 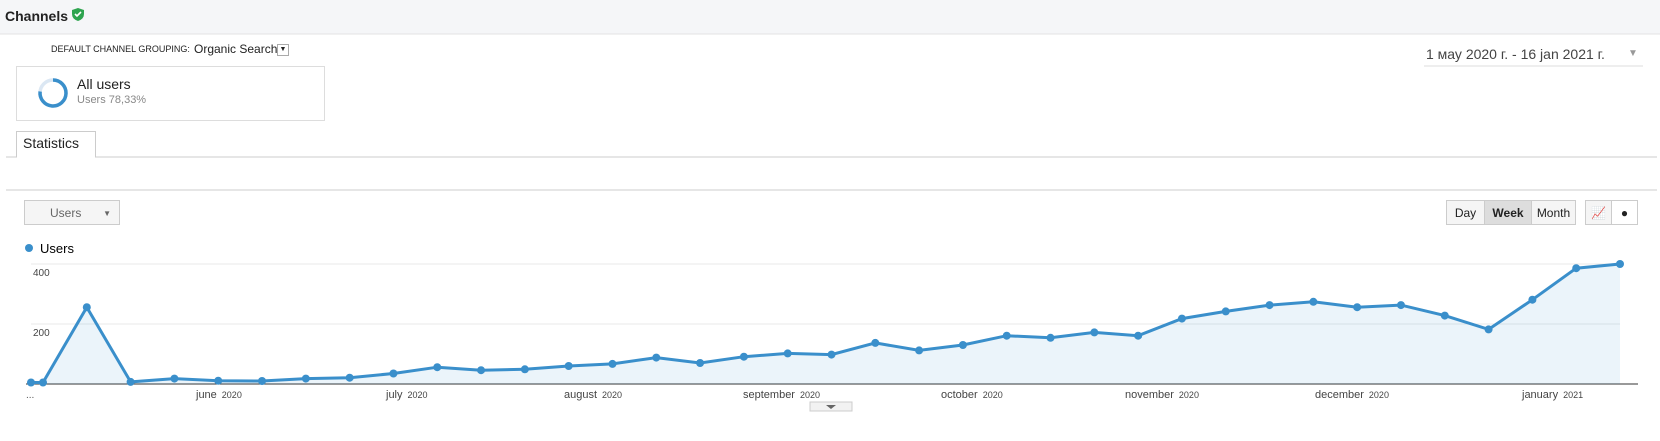 I want to click on line-chart-toggle: 📈, so click(x=1598, y=212).